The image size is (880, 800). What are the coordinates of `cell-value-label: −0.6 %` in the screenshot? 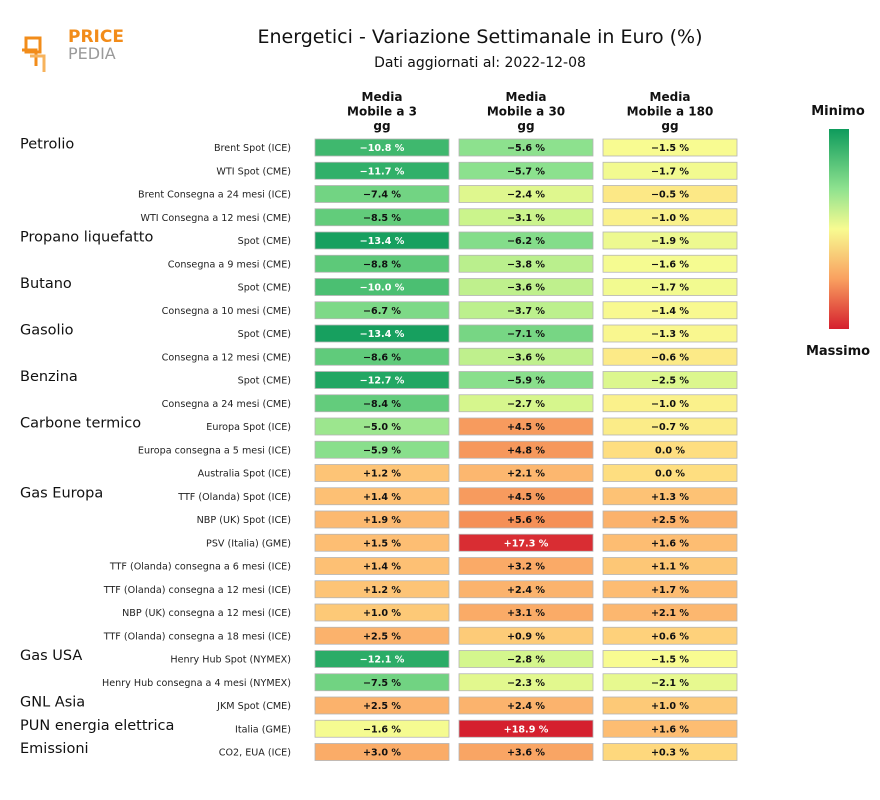 It's located at (670, 357).